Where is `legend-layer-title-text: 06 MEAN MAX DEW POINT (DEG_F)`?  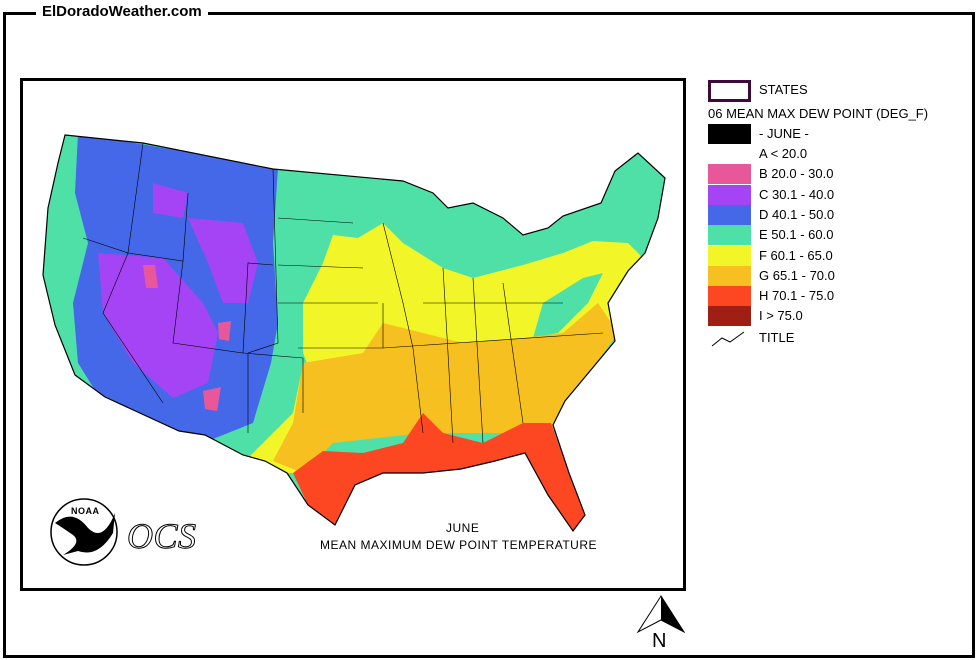 legend-layer-title-text: 06 MEAN MAX DEW POINT (DEG_F) is located at coordinates (818, 113).